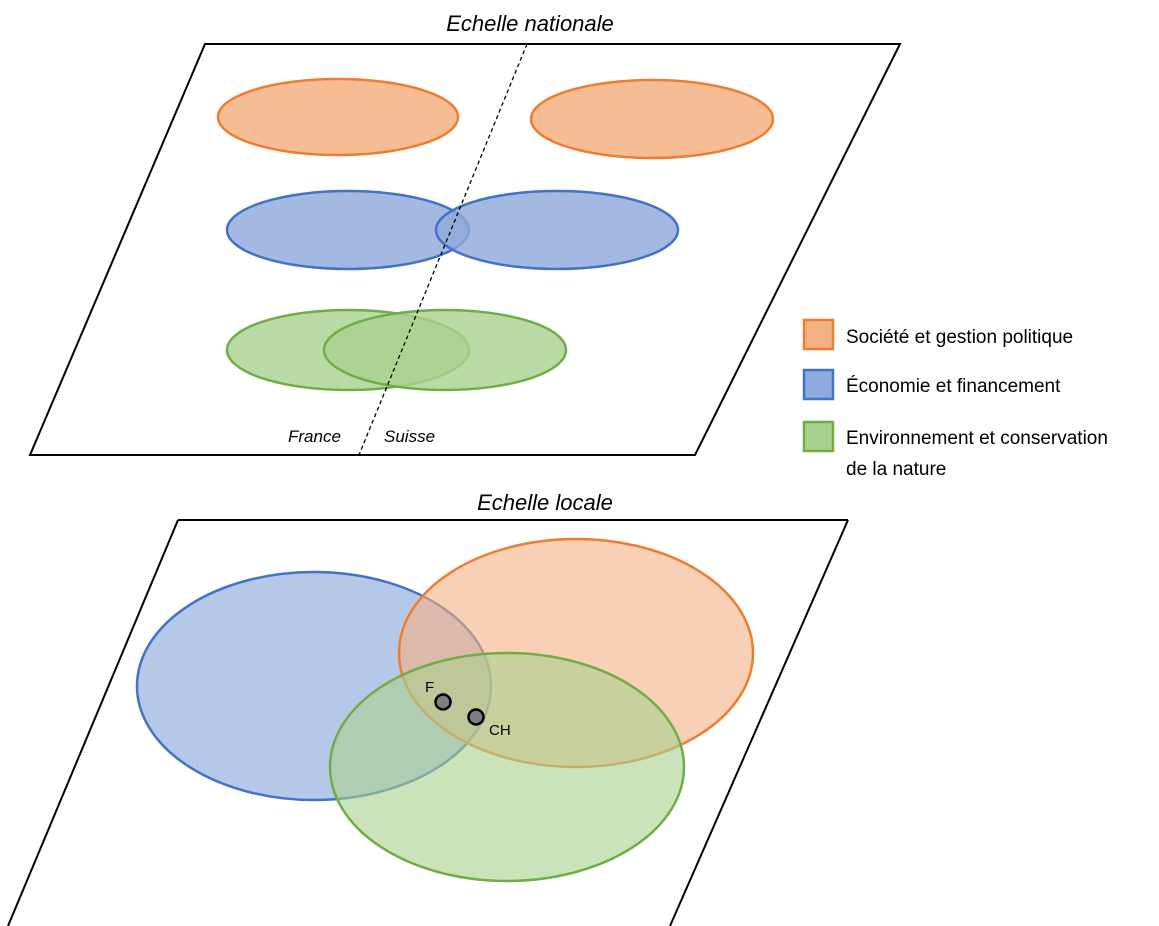  I want to click on legend-label-environment-line1: Environnement et conservation, so click(977, 438).